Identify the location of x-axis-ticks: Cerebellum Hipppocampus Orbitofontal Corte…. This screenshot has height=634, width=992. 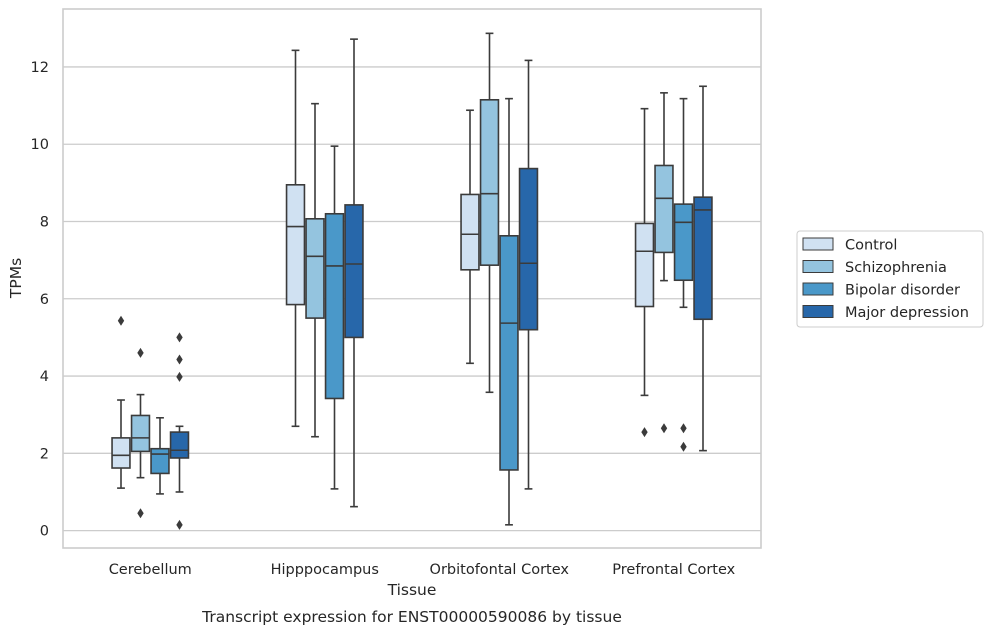
(422, 570).